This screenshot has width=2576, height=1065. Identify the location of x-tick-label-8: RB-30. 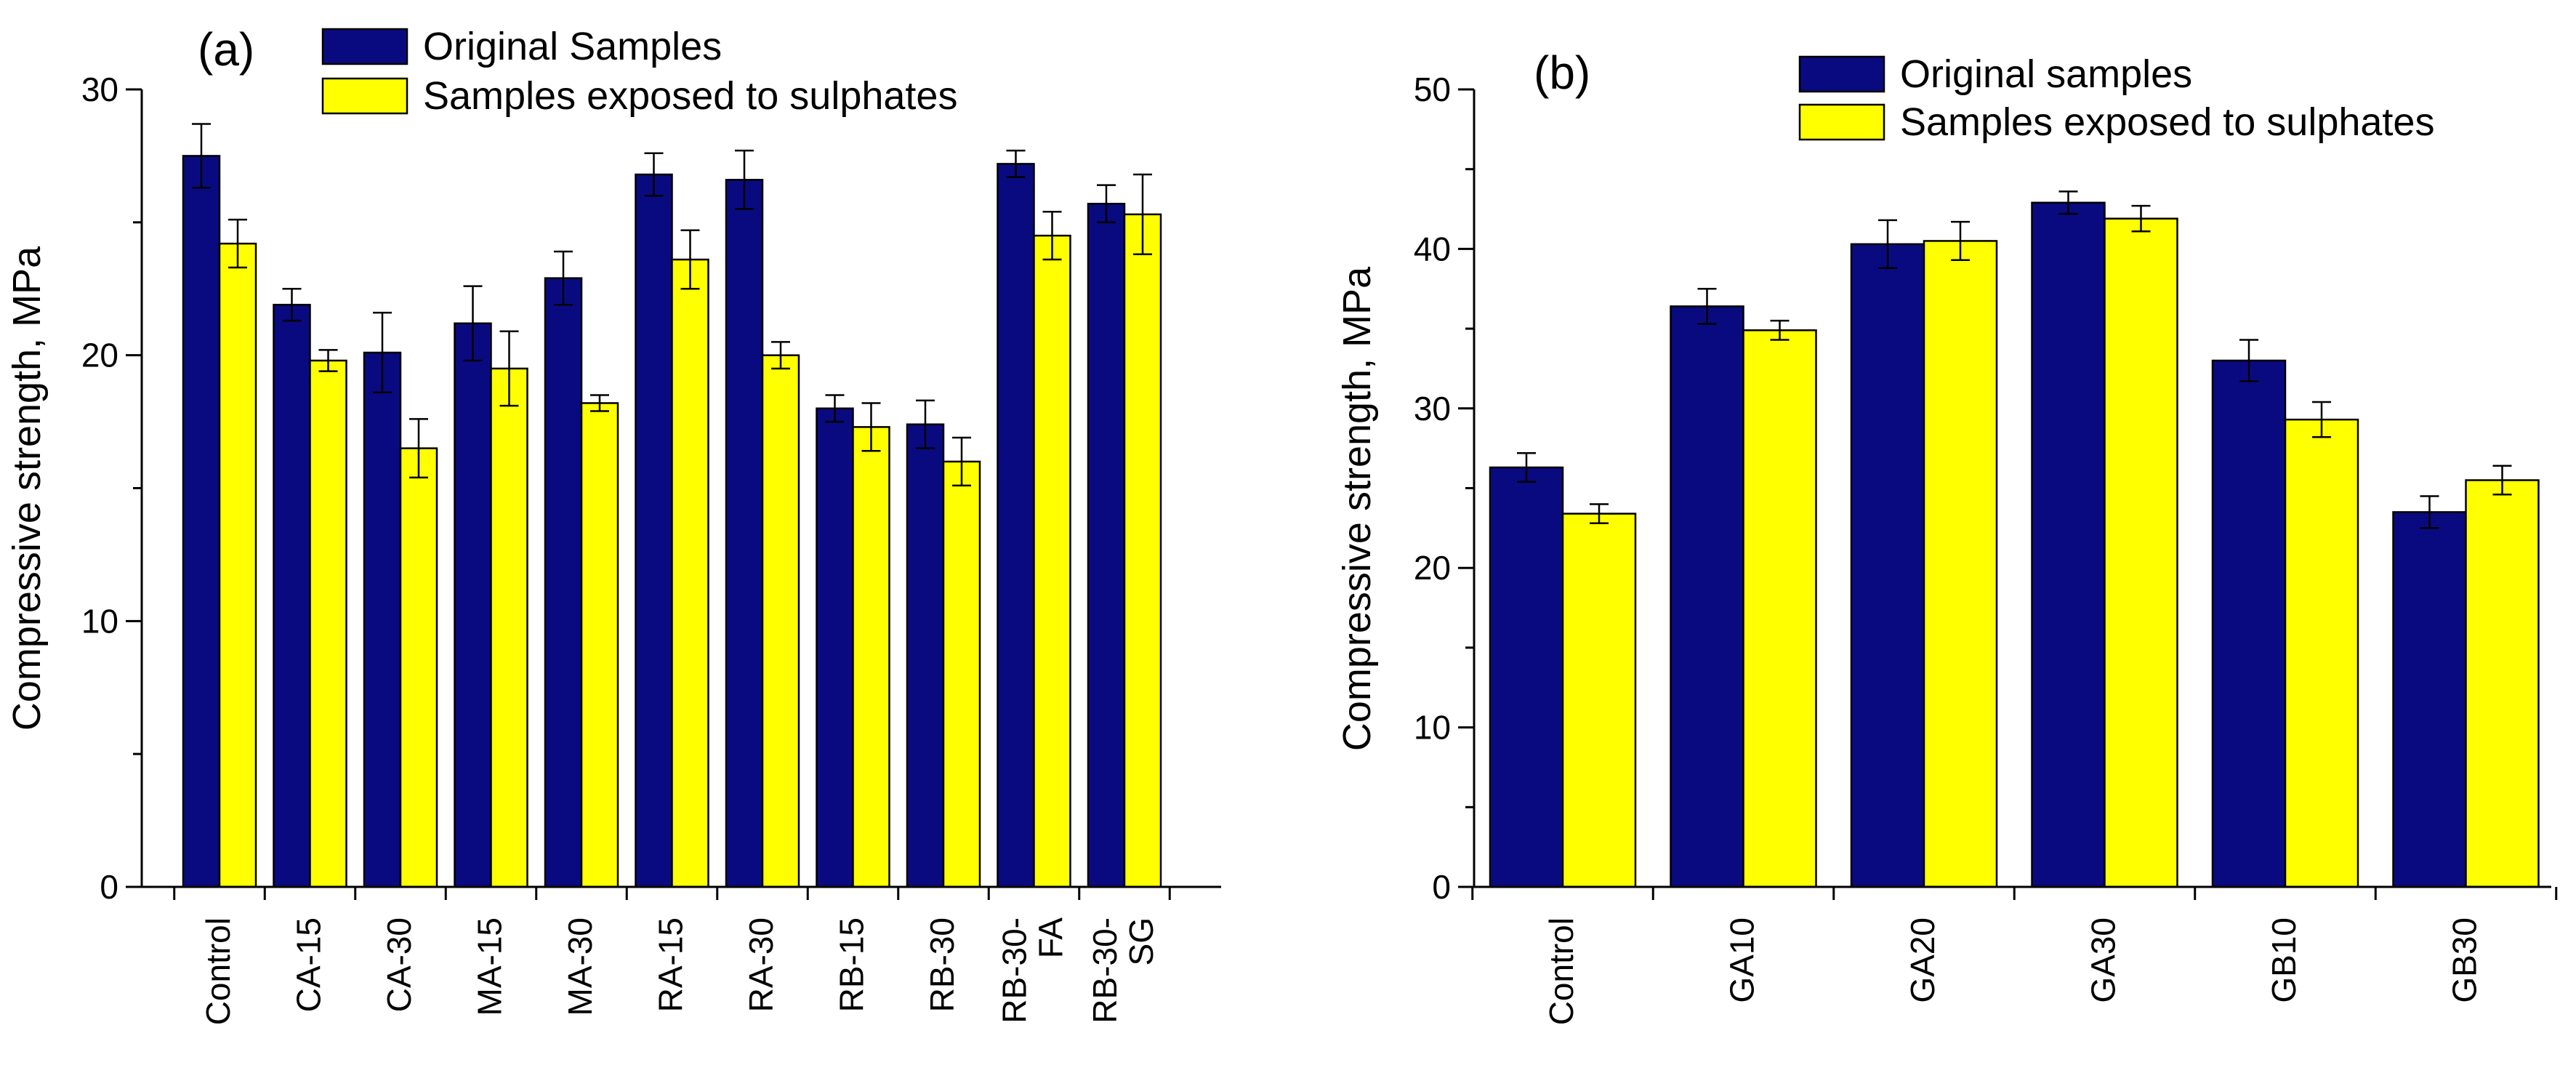
(942, 965).